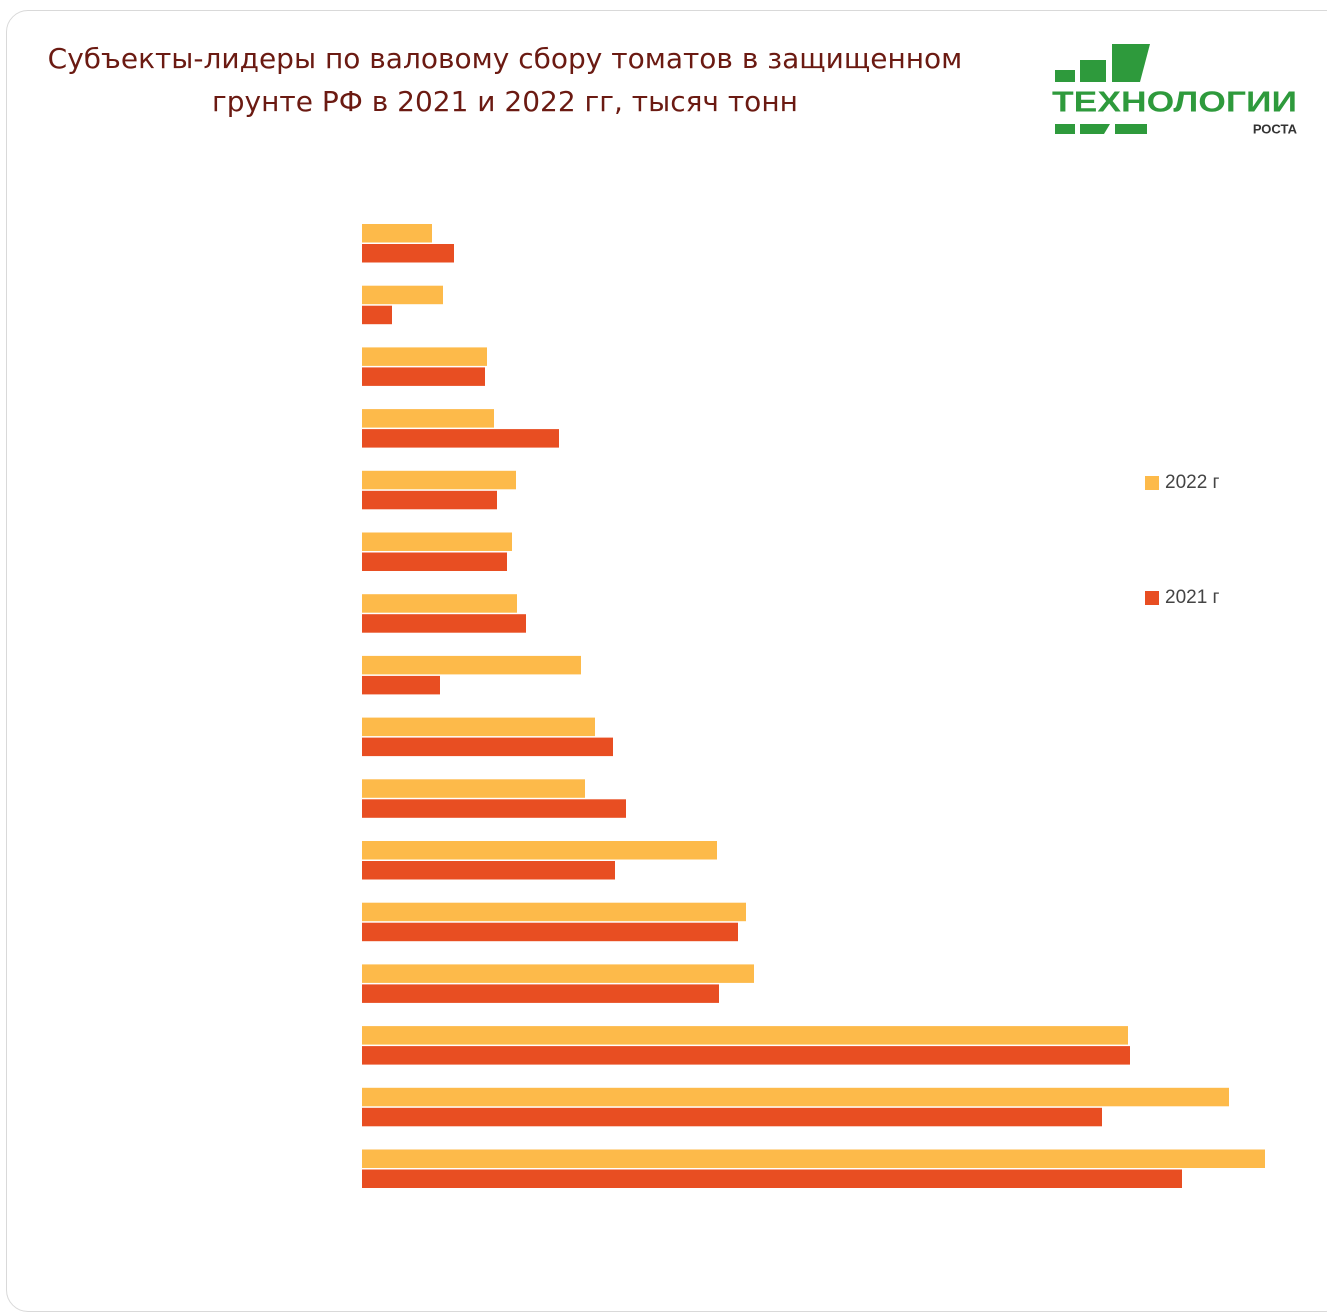  I want to click on logo: ТЕХНОЛОГИИ РОСТА, so click(1175, 90).